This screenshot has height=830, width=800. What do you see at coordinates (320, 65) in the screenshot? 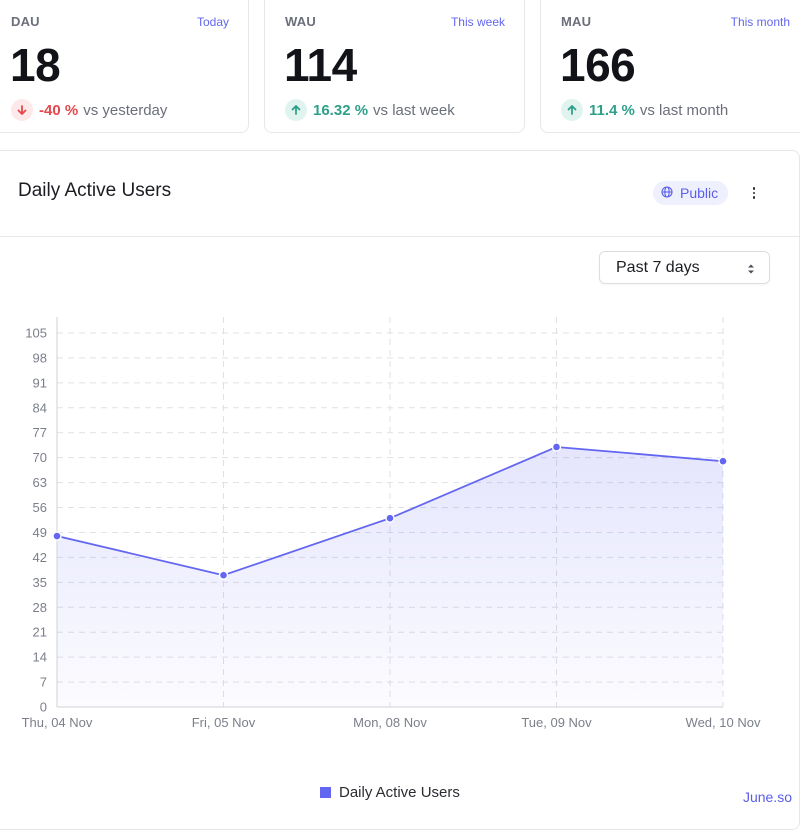
I see `wau-value: 114` at bounding box center [320, 65].